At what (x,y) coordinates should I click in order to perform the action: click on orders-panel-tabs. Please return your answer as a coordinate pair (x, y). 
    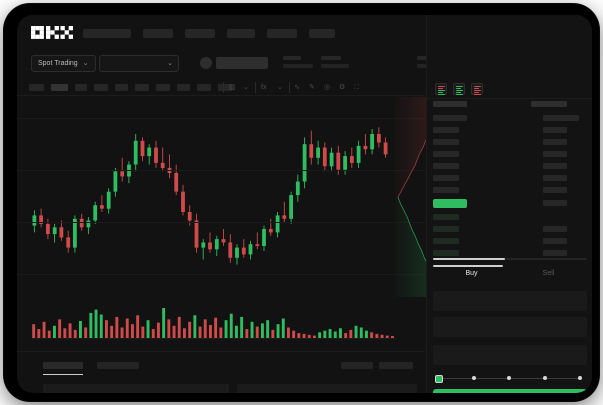
    Looking at the image, I should click on (221, 372).